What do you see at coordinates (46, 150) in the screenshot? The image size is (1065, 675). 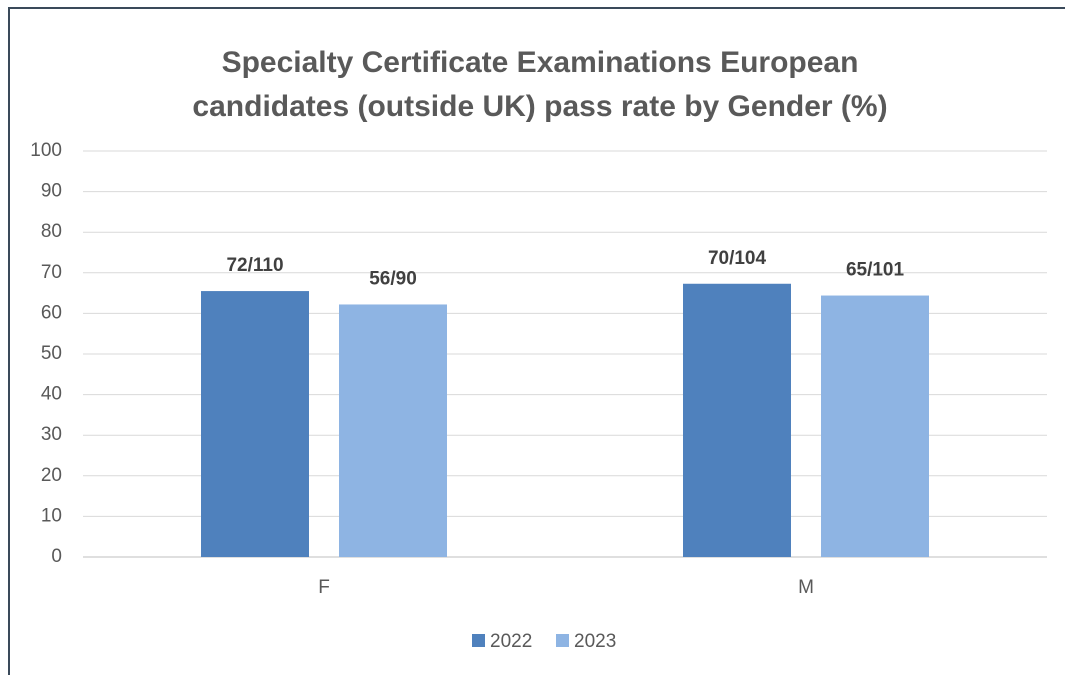 I see `y-tick-label: 100` at bounding box center [46, 150].